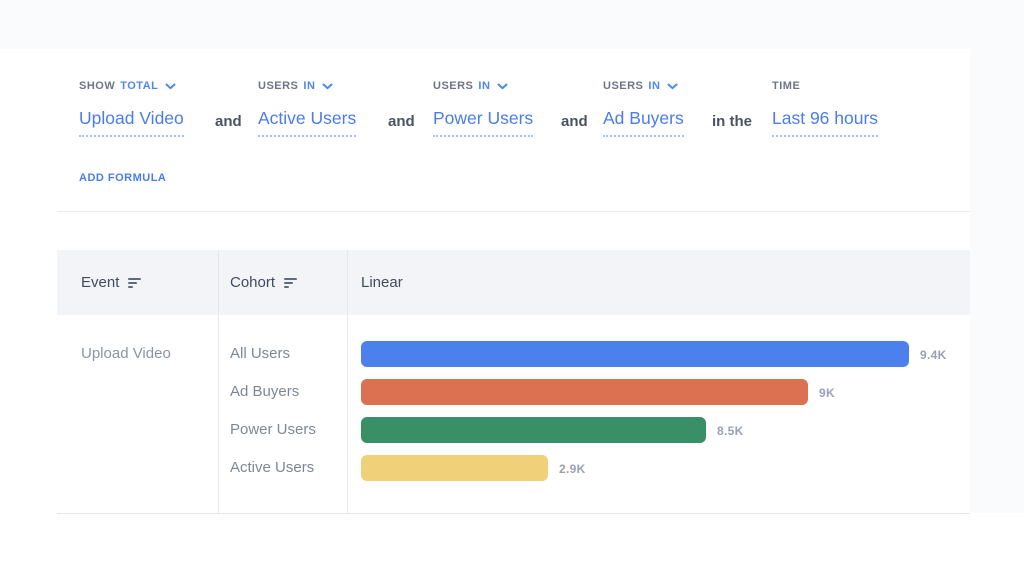 The height and width of the screenshot is (576, 1024). Describe the element at coordinates (584, 392) in the screenshot. I see `bar-ad-buyers` at that location.